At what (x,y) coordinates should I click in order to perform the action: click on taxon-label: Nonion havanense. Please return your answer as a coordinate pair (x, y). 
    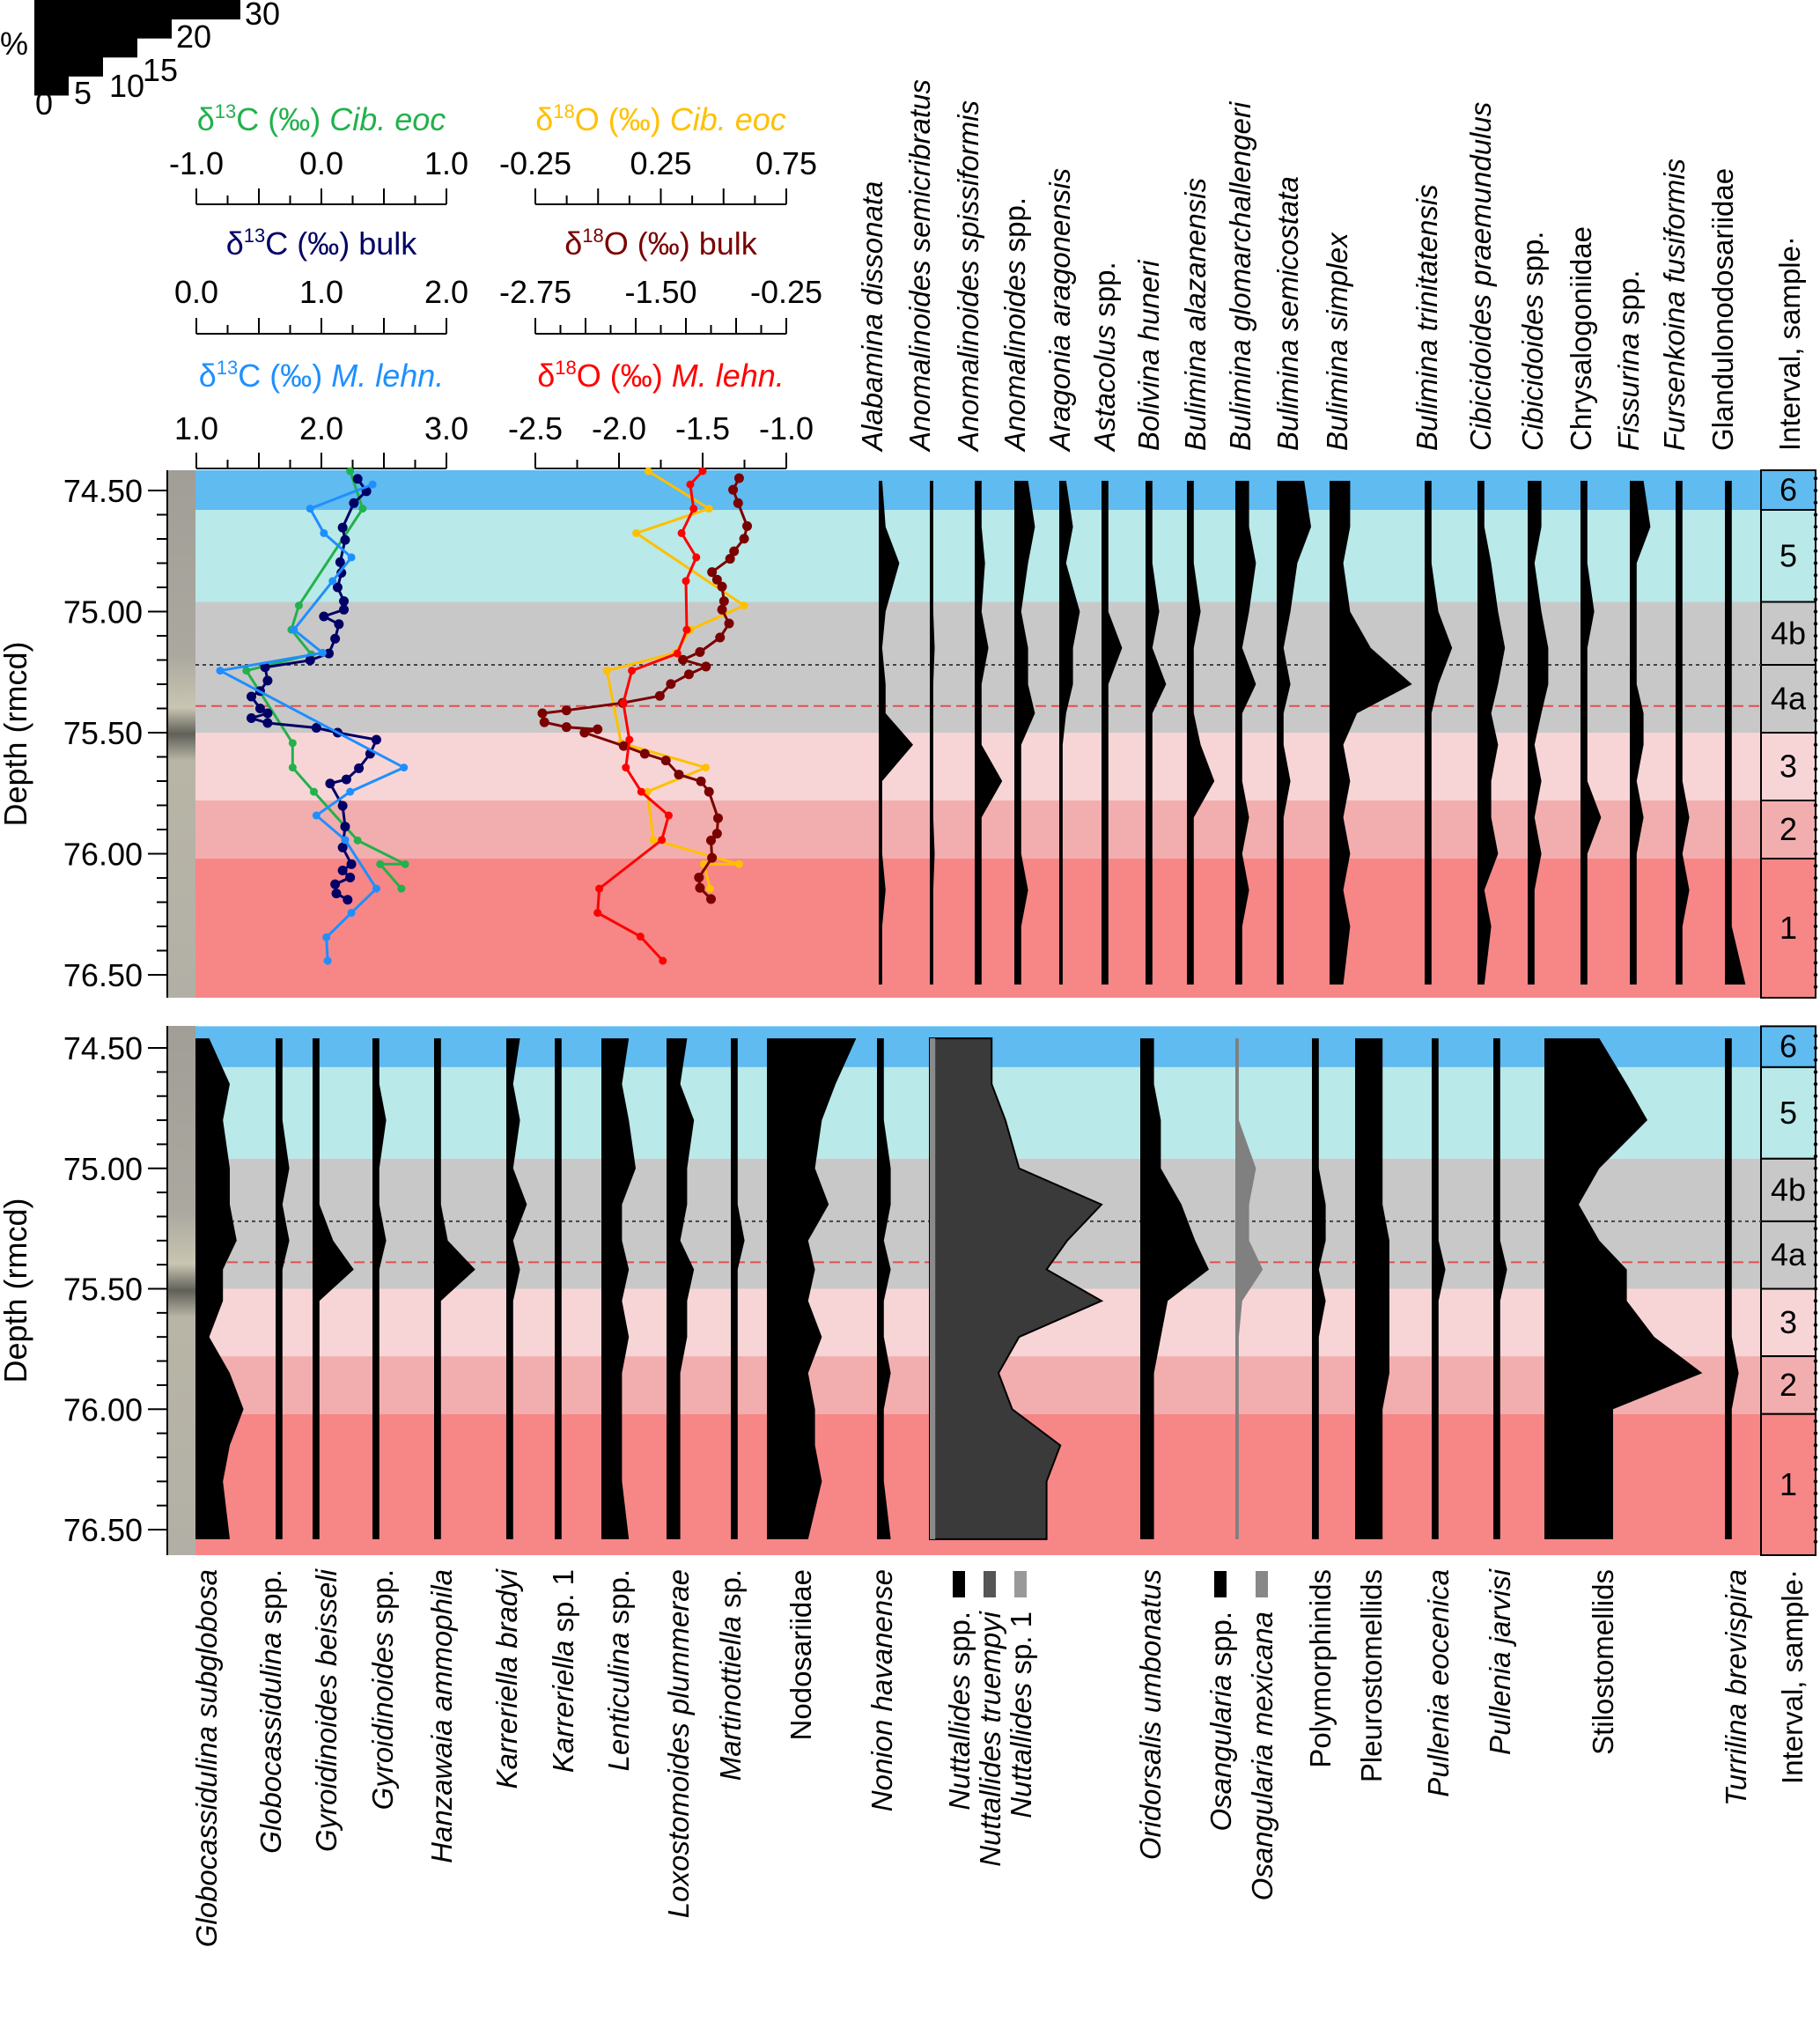
    Looking at the image, I should click on (882, 1690).